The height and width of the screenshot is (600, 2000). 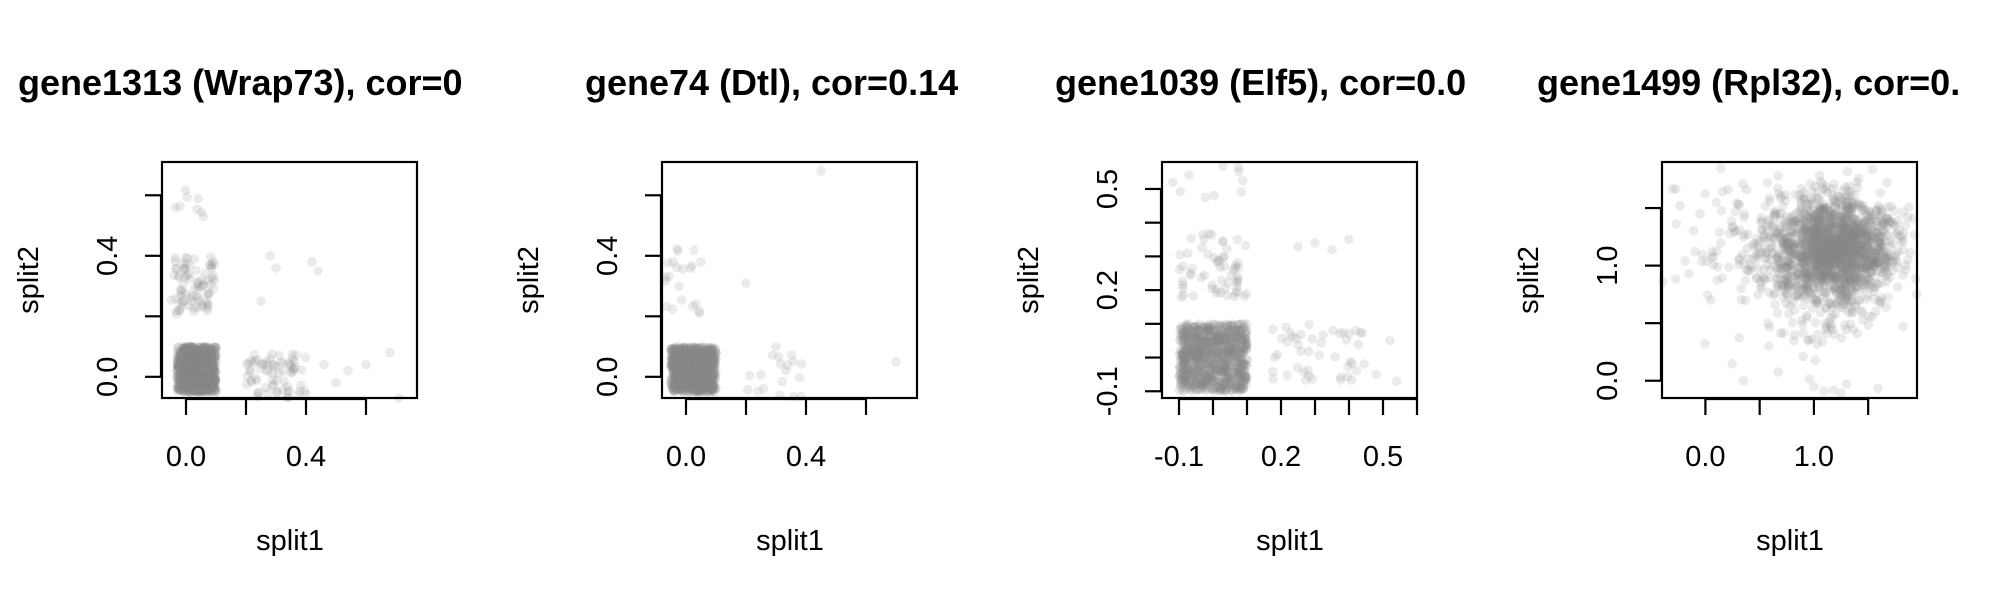 What do you see at coordinates (806, 457) in the screenshot?
I see `x-tick-label: 0.4` at bounding box center [806, 457].